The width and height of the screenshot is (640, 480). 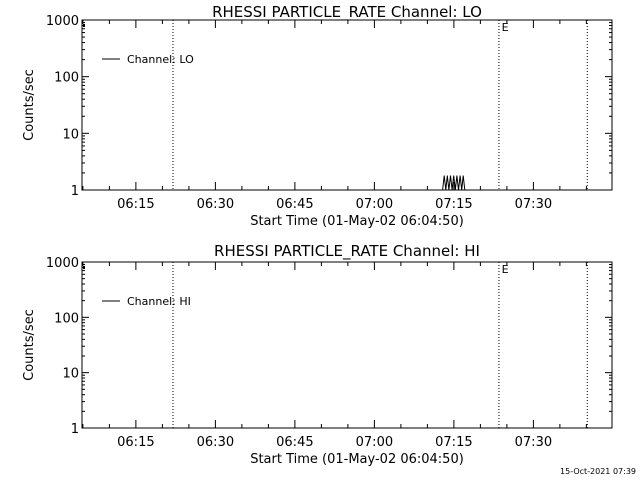 I want to click on series-line, so click(x=454, y=183).